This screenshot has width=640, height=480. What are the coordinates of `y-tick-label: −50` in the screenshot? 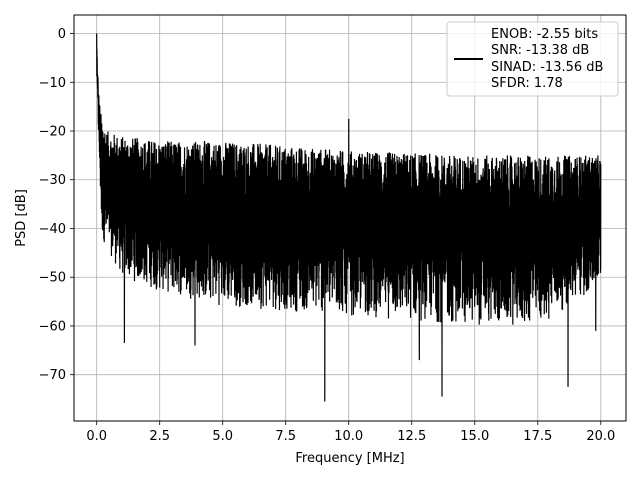 It's located at (52, 278).